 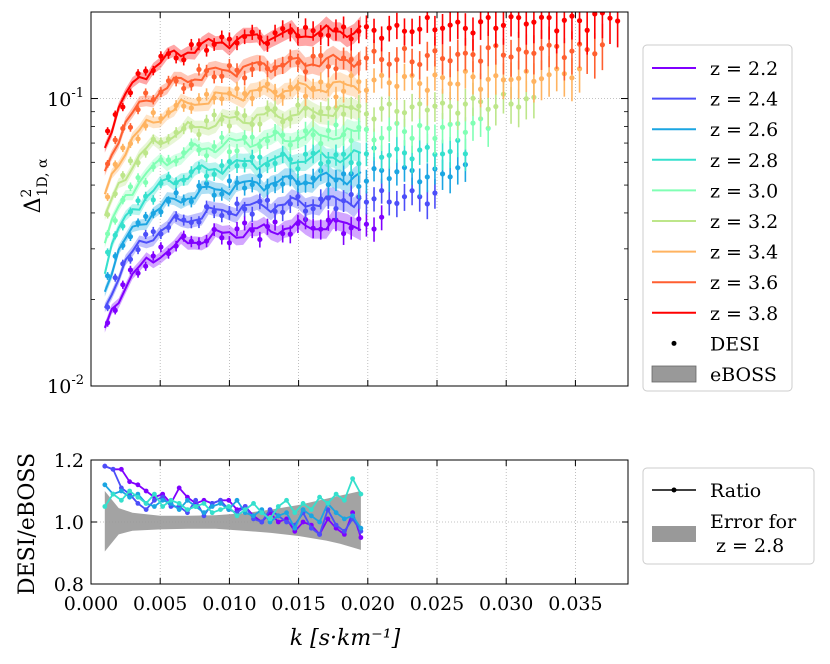 I want to click on legend-error-patch, so click(x=674, y=534).